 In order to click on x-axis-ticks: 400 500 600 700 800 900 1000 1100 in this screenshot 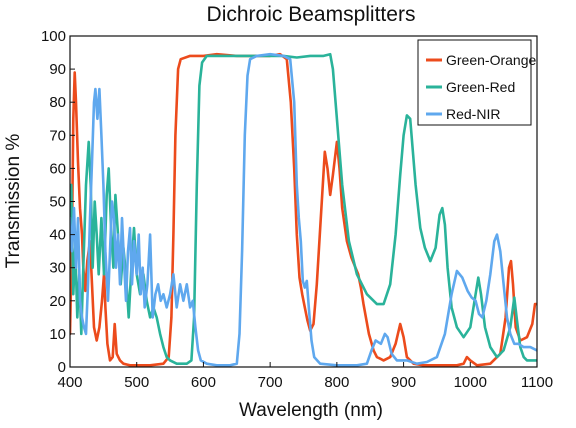, I will do `click(305, 376)`.